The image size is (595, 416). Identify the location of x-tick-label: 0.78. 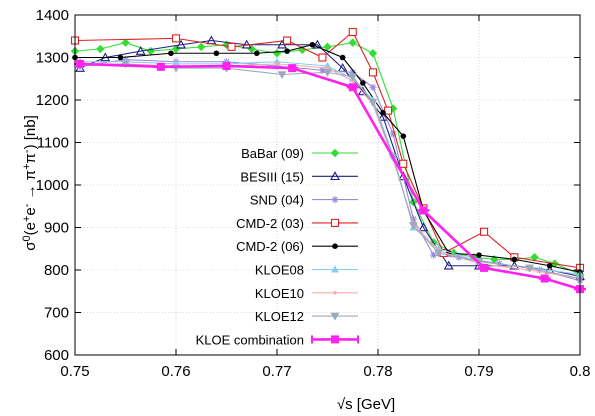
(377, 371).